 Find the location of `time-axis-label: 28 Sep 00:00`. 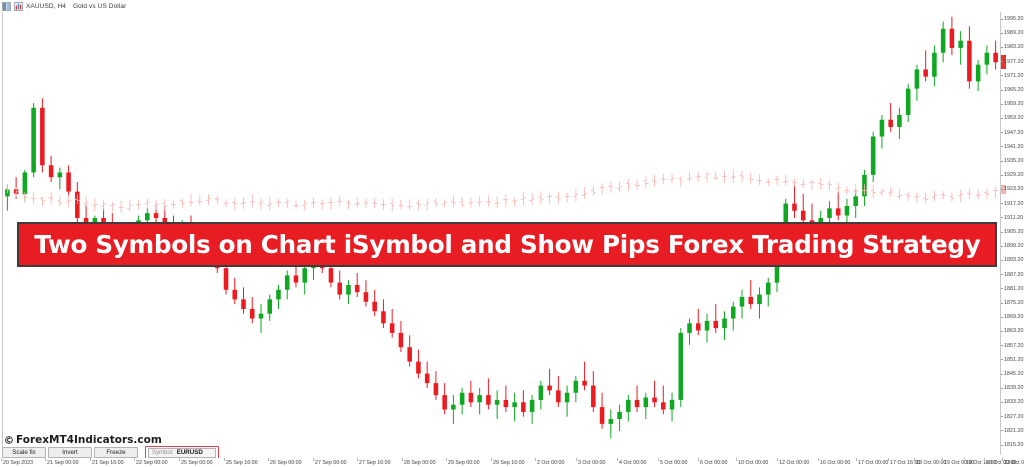

time-axis-label: 28 Sep 00:00 is located at coordinates (420, 463).